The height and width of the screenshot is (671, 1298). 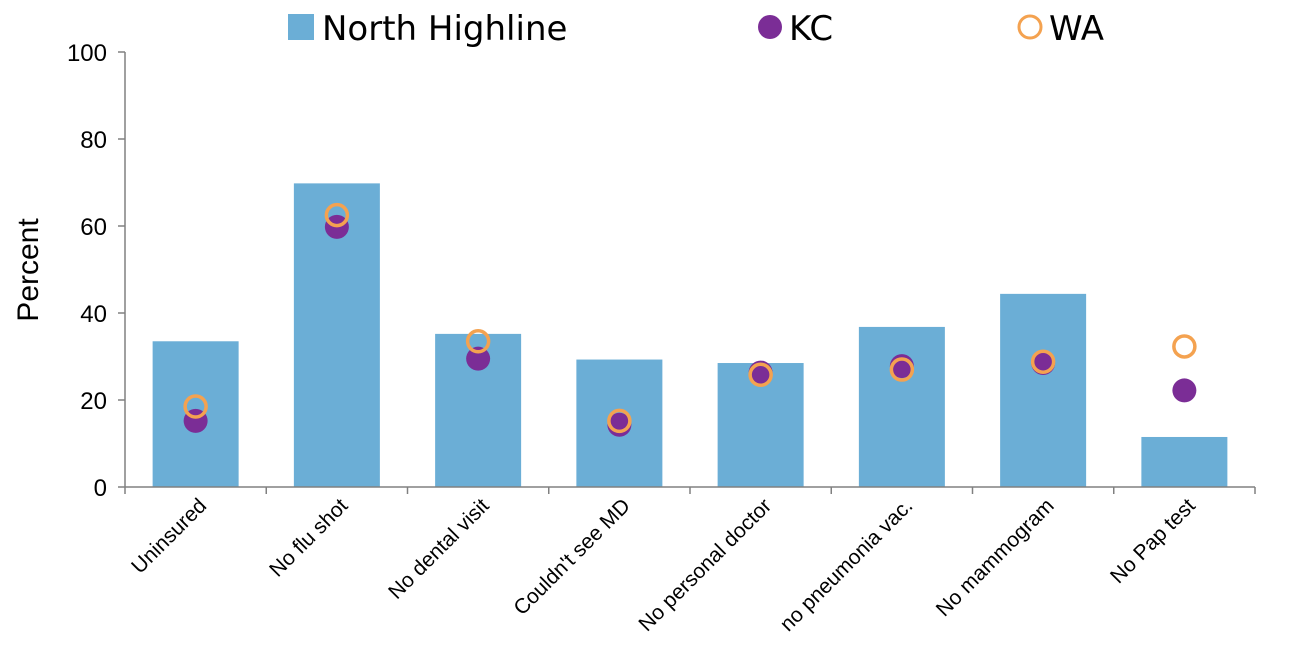 I want to click on x-tick-label: No flu shot, so click(x=308, y=537).